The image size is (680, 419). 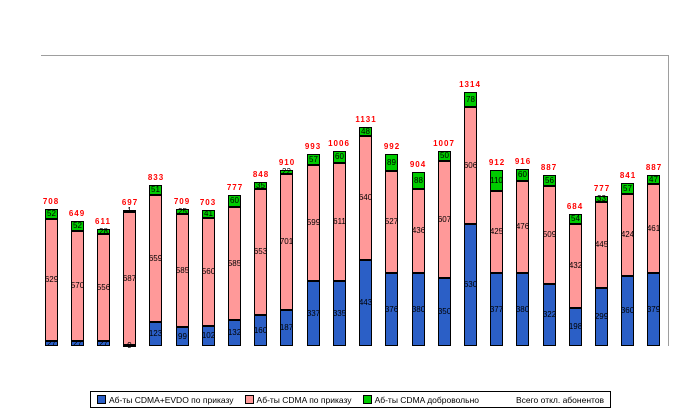 I want to click on bar-total-label: 697, so click(x=130, y=202).